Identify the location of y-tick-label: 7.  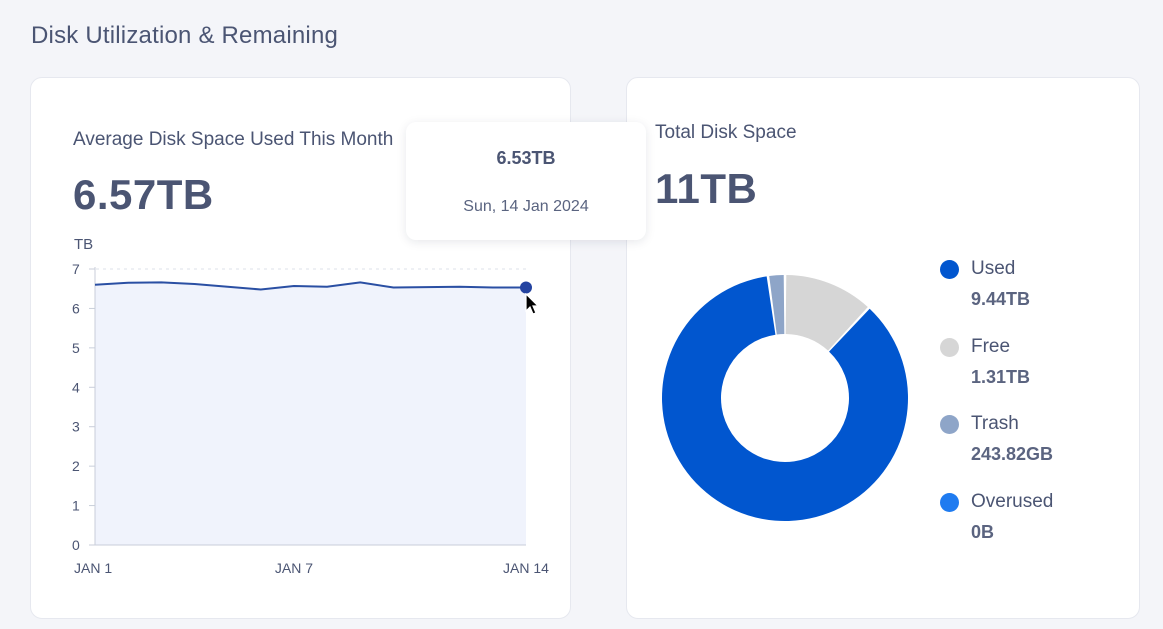
(76, 269).